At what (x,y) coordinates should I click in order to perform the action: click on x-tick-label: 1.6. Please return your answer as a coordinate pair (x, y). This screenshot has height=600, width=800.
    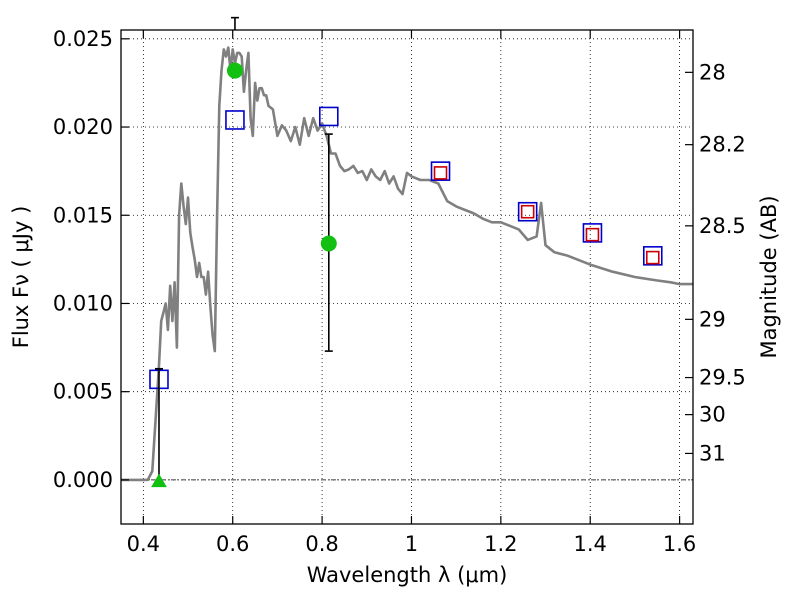
    Looking at the image, I should click on (679, 544).